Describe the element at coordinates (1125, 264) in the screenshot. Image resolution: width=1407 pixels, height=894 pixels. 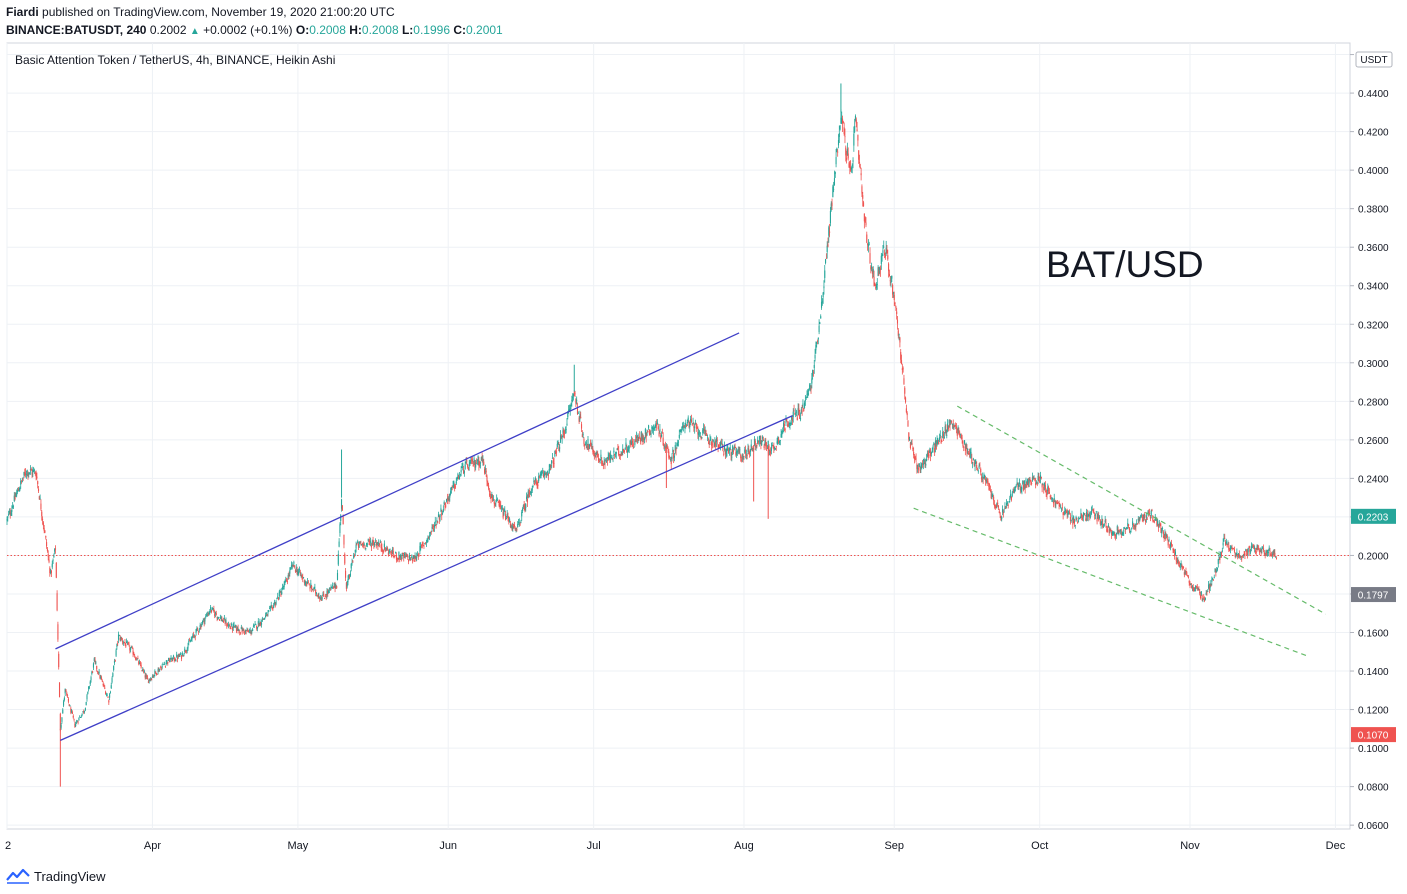
I see `bat-usd-annotation: BAT/USD` at that location.